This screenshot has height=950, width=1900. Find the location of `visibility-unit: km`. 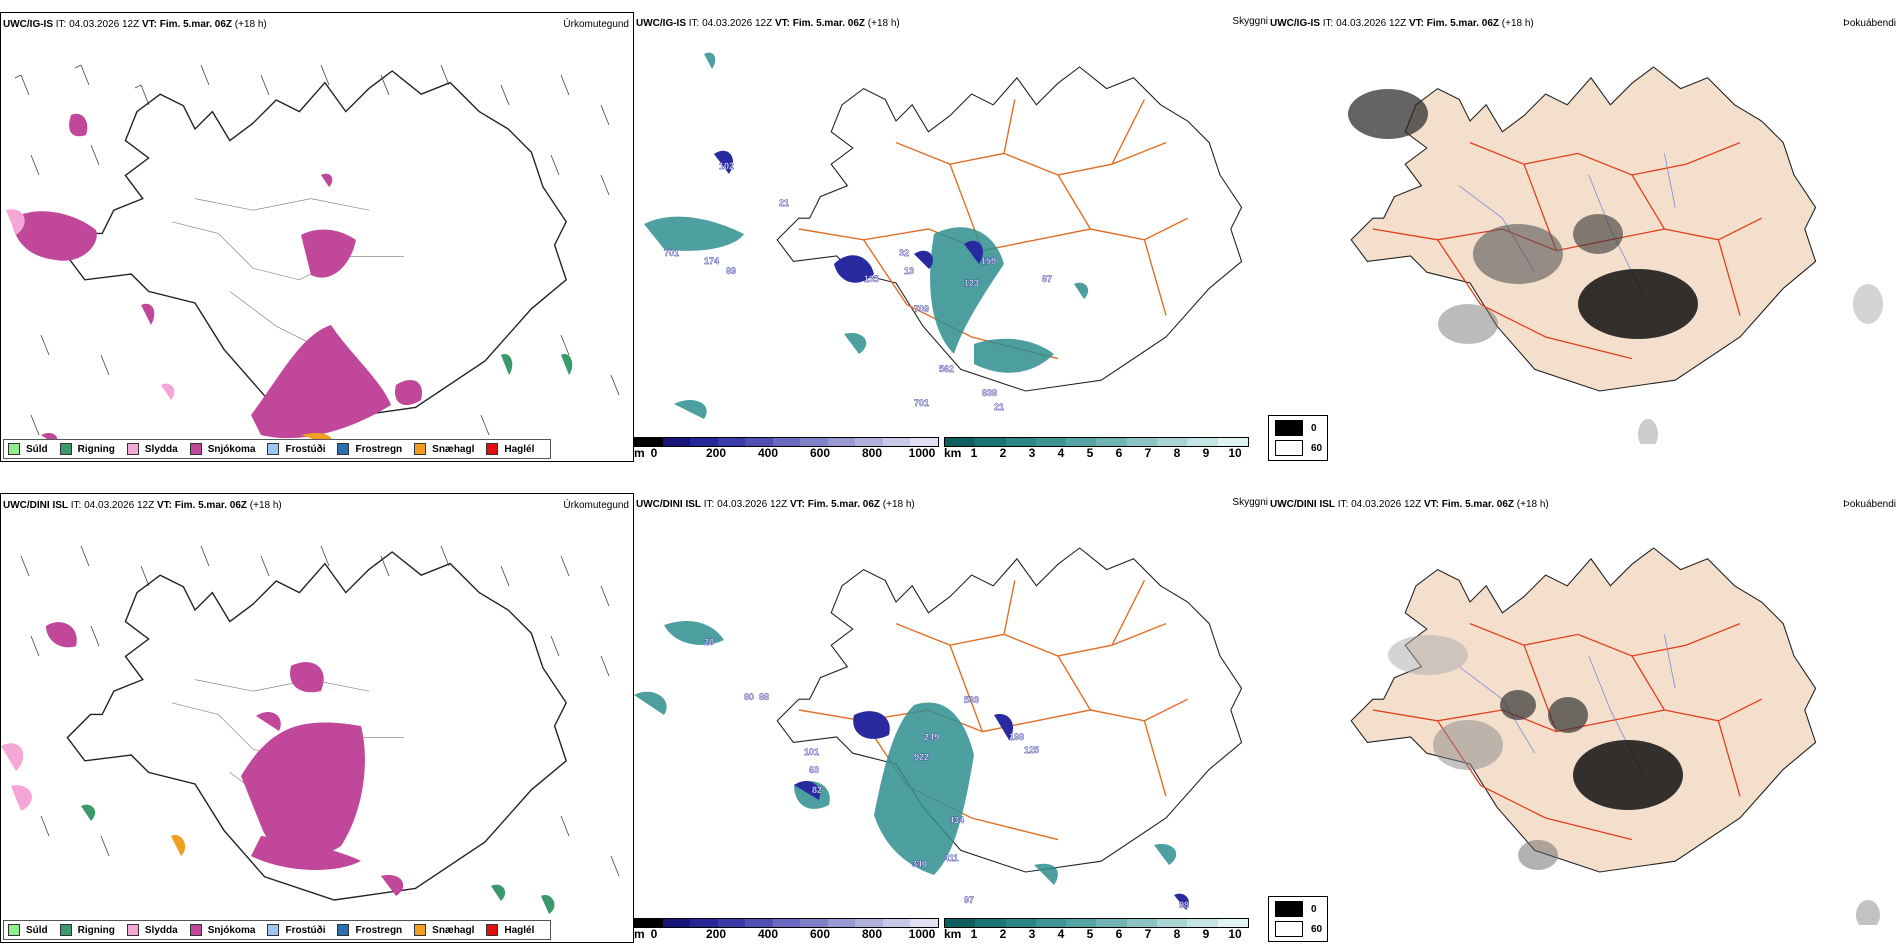

visibility-unit: km is located at coordinates (953, 934).